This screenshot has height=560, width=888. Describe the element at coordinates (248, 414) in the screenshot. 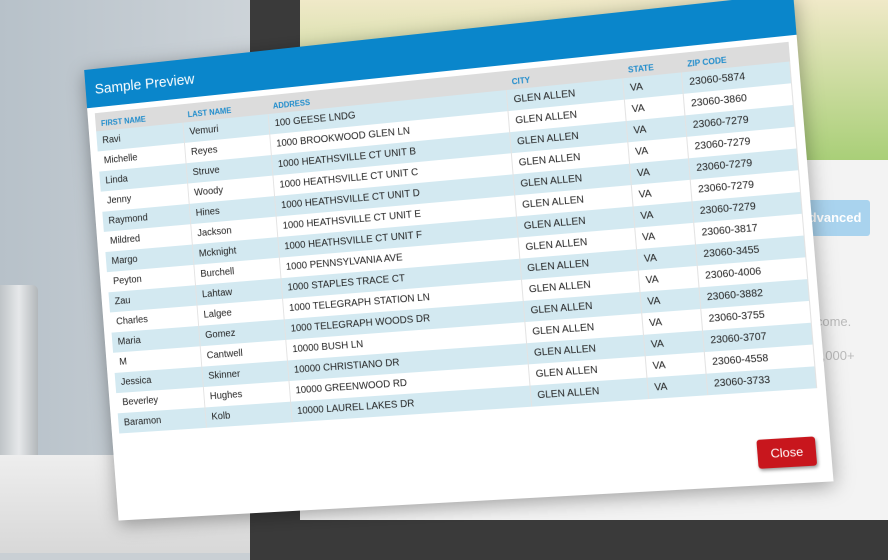

I see `table-cell: Kolb` at that location.